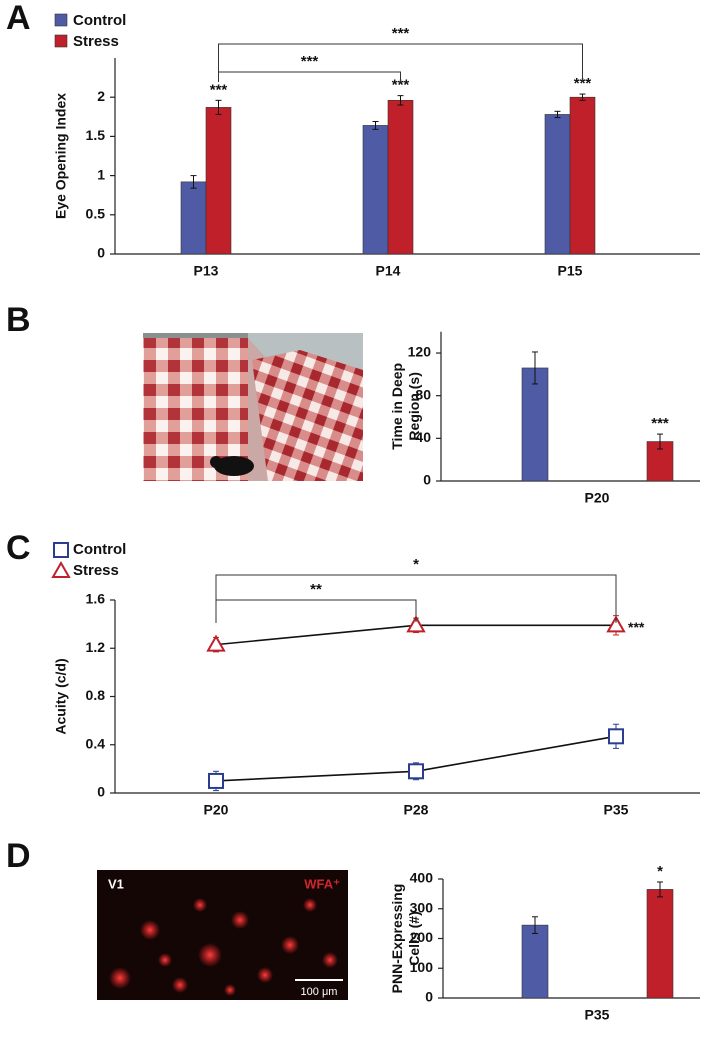 The image size is (721, 1050). What do you see at coordinates (253, 407) in the screenshot?
I see `photo-cliff` at bounding box center [253, 407].